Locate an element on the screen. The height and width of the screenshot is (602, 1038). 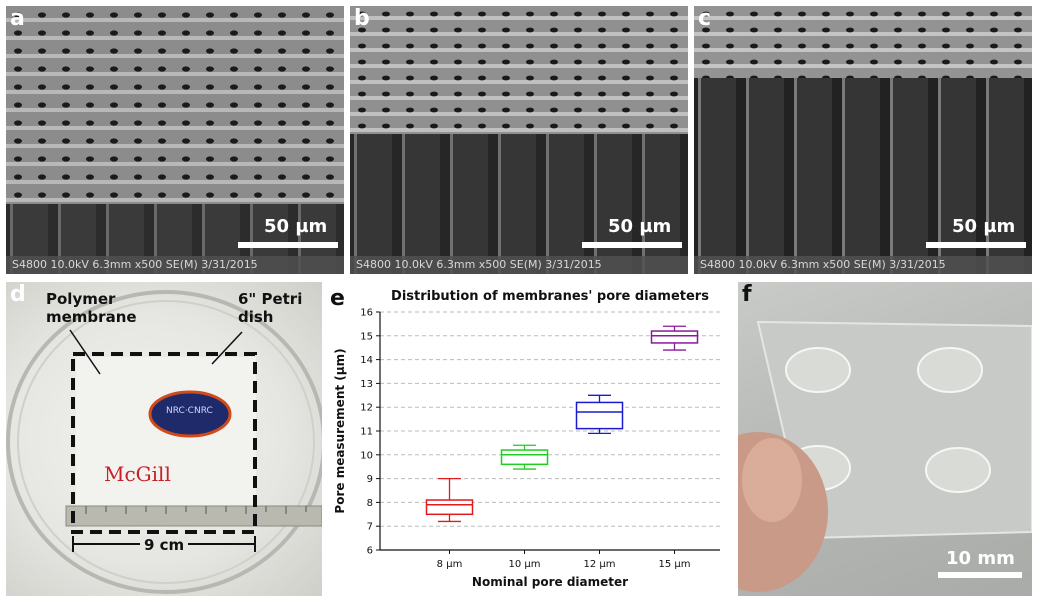
y-tick-label: 9 is located at coordinates (370, 479).